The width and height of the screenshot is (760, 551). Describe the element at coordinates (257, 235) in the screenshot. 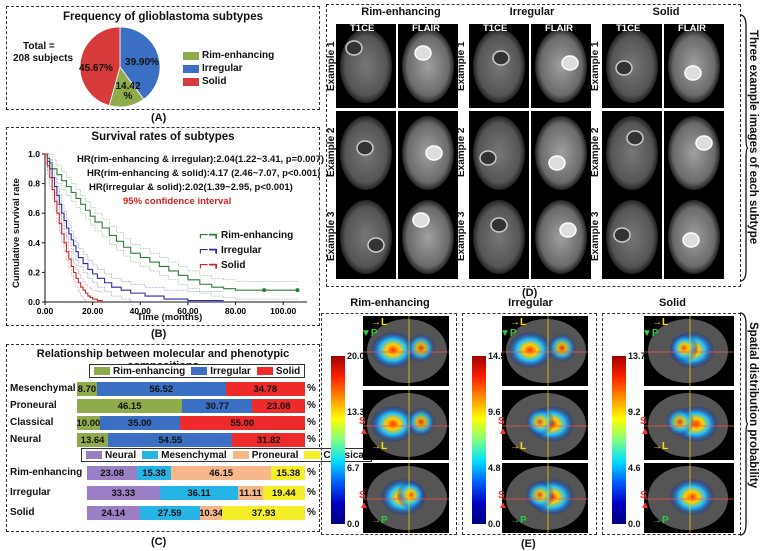

I see `surv-legend-label-rim: Rim-enhancing` at that location.